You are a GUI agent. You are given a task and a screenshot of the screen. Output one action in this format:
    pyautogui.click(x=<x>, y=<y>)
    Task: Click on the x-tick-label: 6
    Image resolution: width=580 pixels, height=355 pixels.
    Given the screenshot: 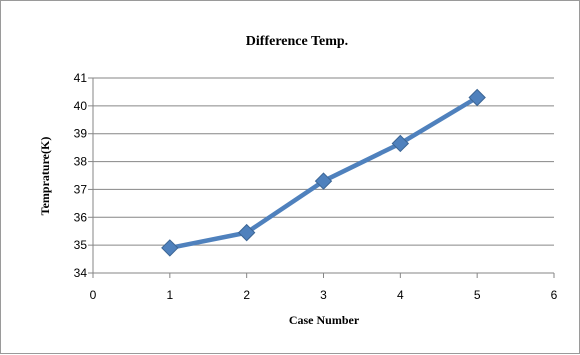 What is the action you would take?
    pyautogui.click(x=554, y=295)
    